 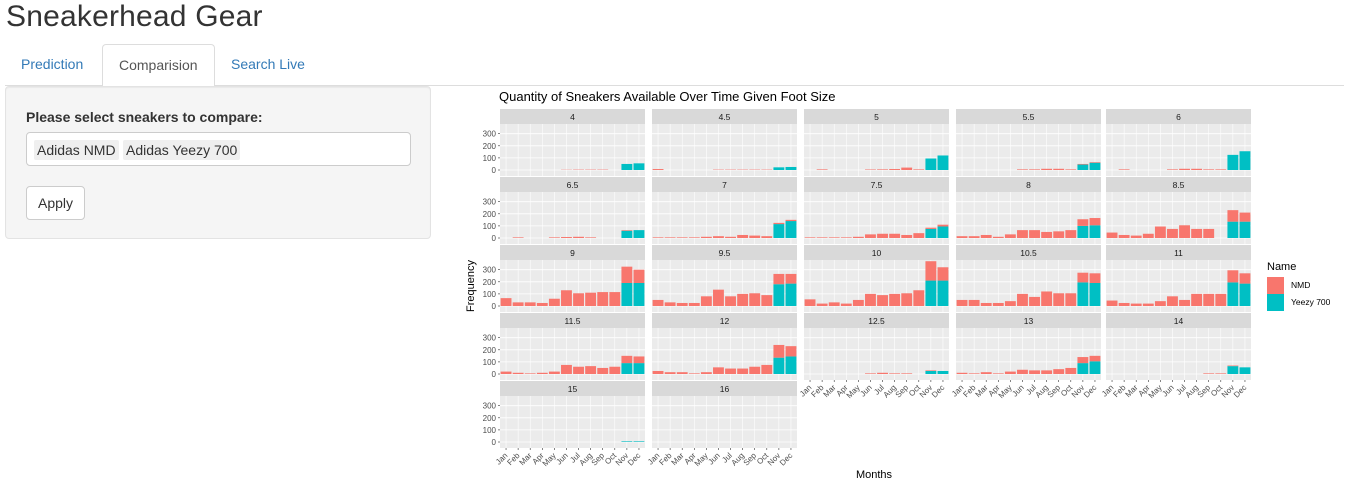 I want to click on selected-chip: Adidas NMD, so click(x=76, y=150).